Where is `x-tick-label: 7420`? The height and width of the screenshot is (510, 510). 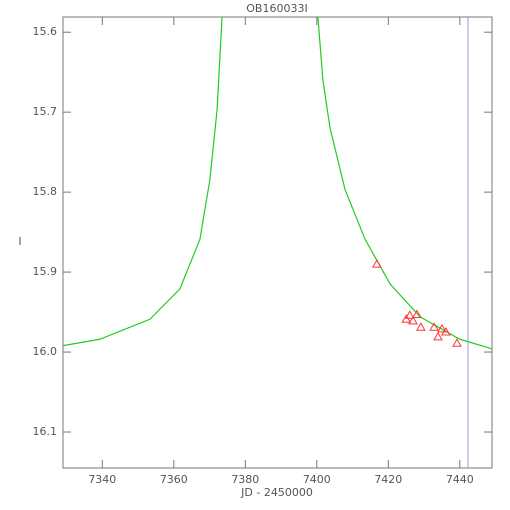 x-tick-label: 7420 is located at coordinates (388, 479).